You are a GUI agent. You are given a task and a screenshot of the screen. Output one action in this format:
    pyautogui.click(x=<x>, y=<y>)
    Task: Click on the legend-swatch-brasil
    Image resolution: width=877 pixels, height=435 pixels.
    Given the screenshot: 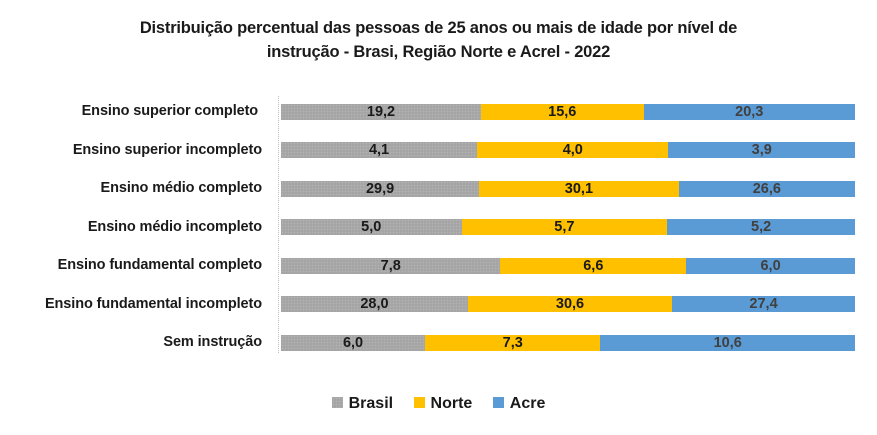 What is the action you would take?
    pyautogui.click(x=337, y=402)
    